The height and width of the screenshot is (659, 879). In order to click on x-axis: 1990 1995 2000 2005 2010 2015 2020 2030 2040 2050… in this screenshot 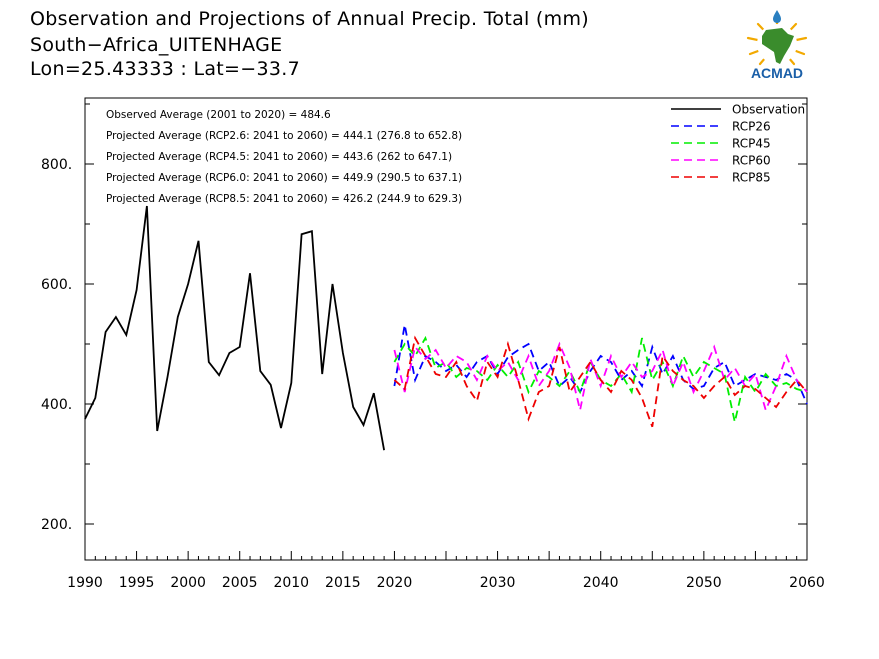, I will do `click(446, 571)`.